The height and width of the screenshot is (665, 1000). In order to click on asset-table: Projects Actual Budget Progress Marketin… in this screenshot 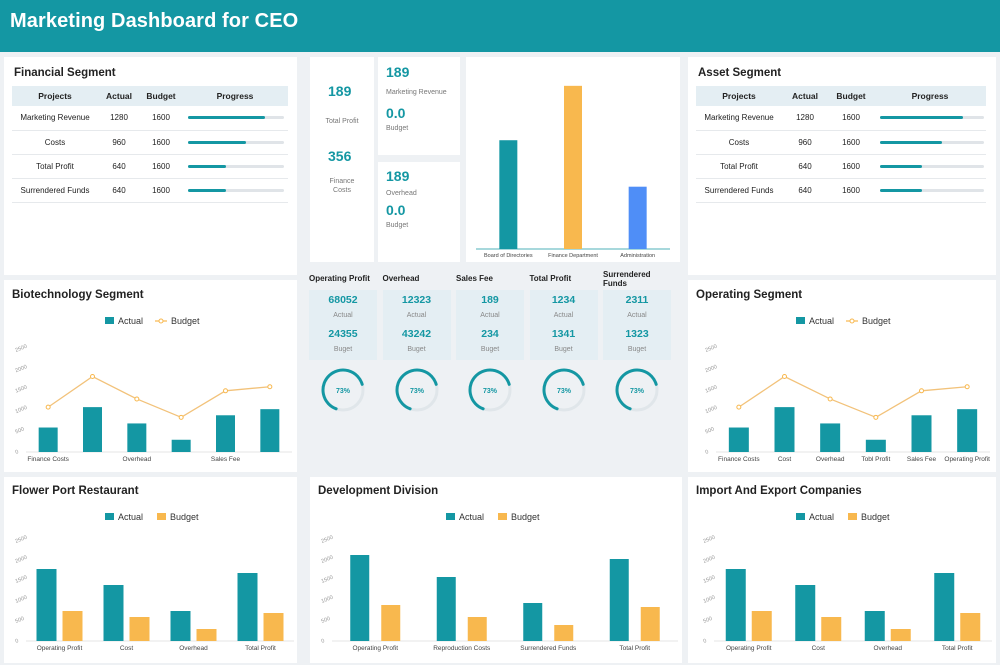, I will do `click(841, 144)`.